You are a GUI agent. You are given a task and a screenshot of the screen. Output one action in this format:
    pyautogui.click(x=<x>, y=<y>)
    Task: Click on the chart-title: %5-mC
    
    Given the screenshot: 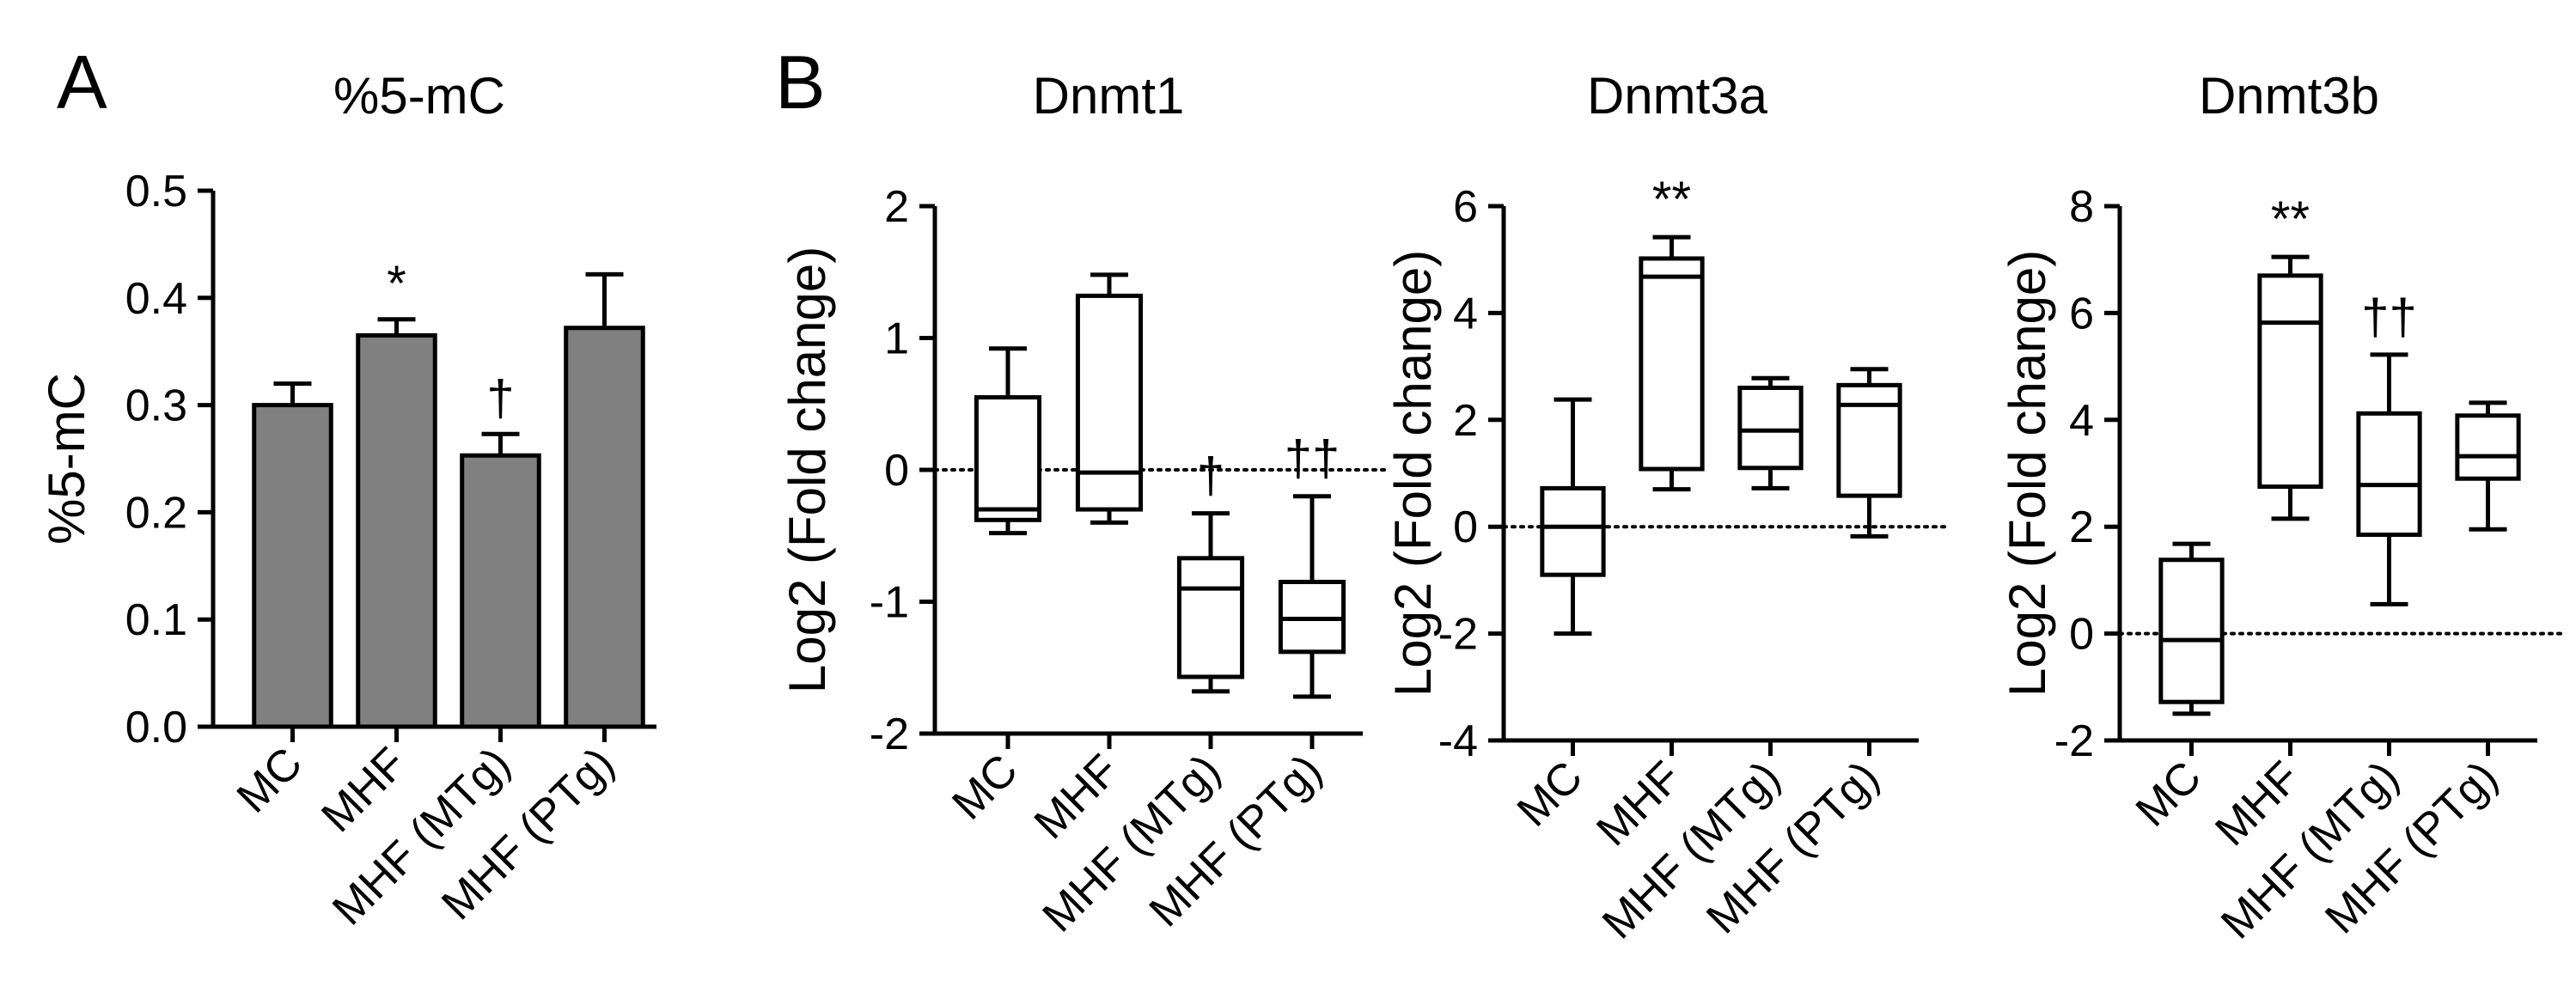 What is the action you would take?
    pyautogui.click(x=419, y=96)
    